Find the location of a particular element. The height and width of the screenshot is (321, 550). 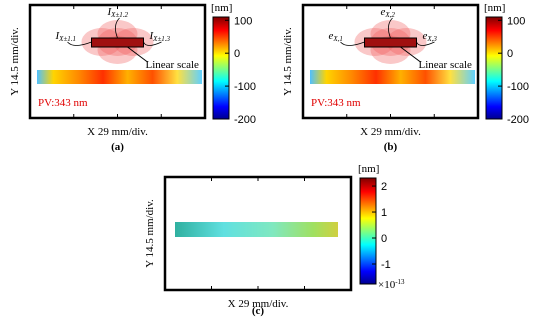

caption: (b) is located at coordinates (391, 147).